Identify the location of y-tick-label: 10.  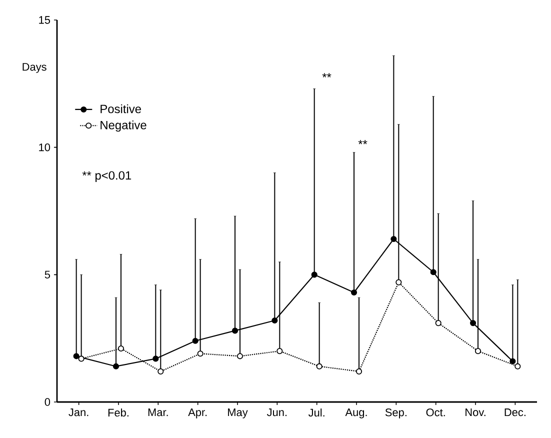
(44, 147).